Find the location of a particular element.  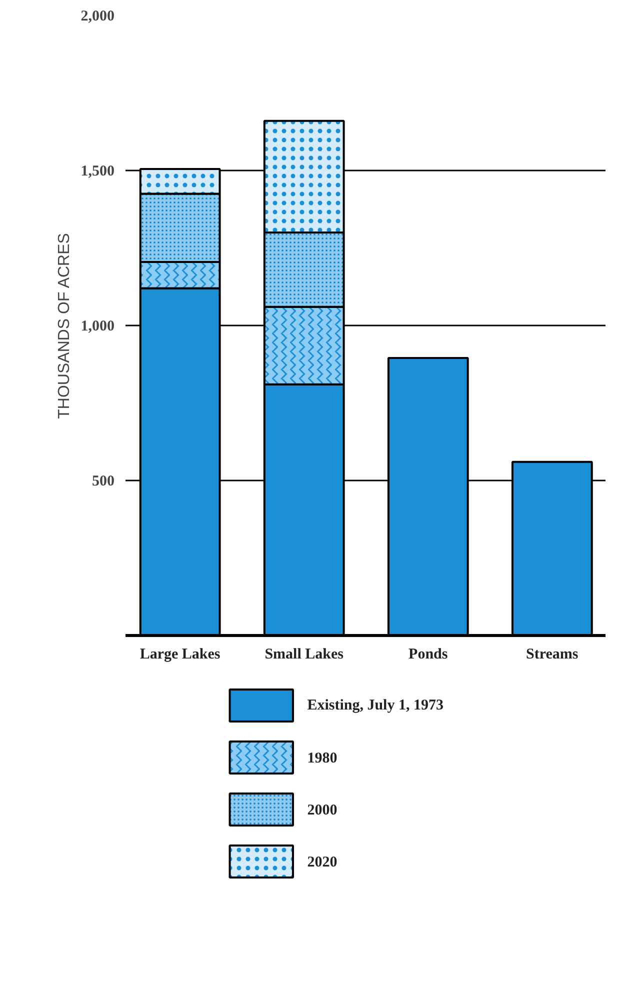

y-tick-label: 500 is located at coordinates (103, 482).